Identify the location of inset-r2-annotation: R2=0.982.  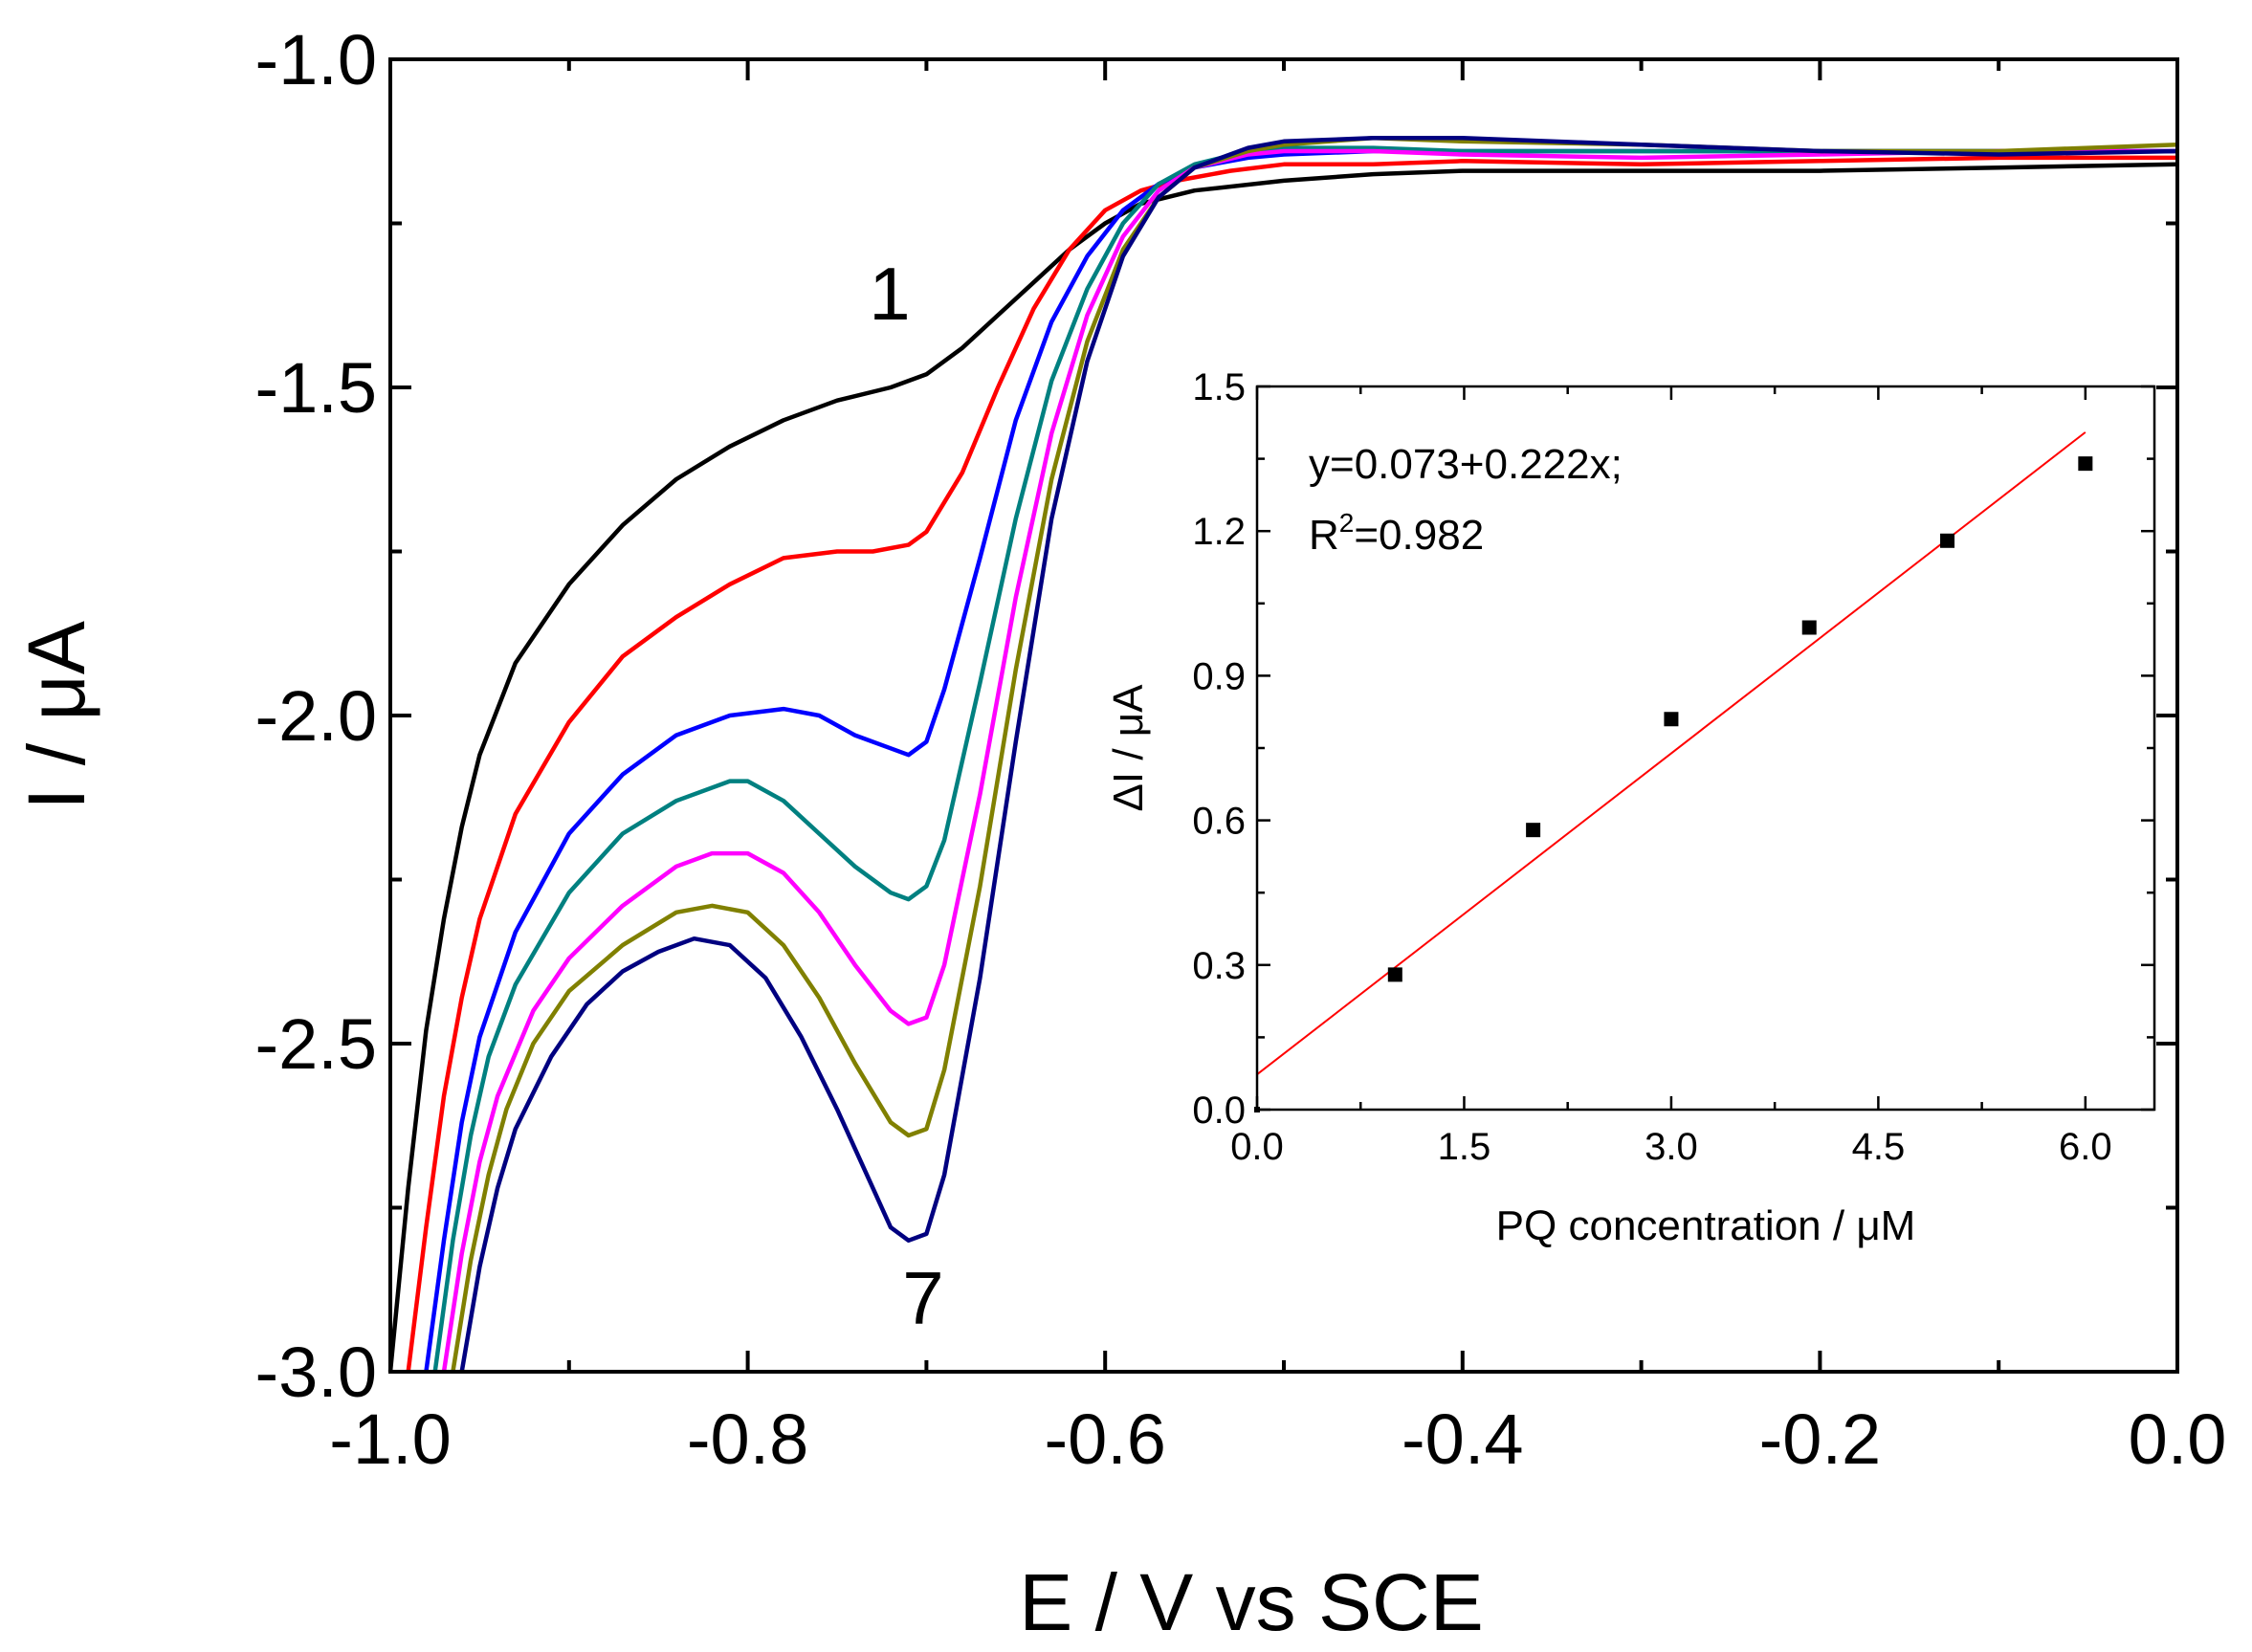
(1396, 533).